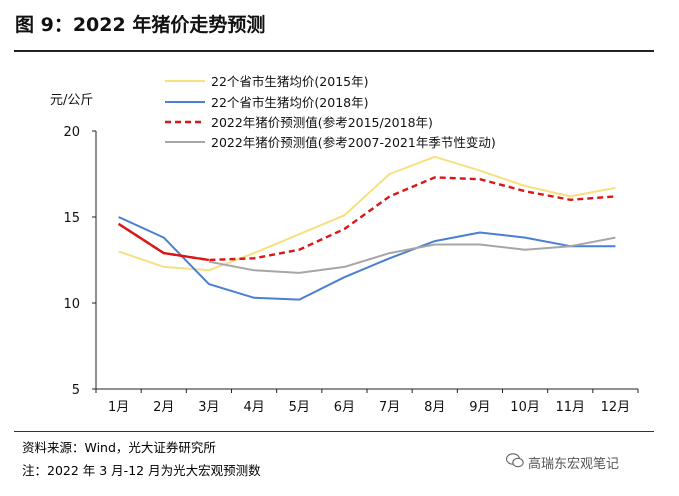 The height and width of the screenshot is (496, 679). Describe the element at coordinates (163, 242) in the screenshot. I see `actual-segment-line` at that location.